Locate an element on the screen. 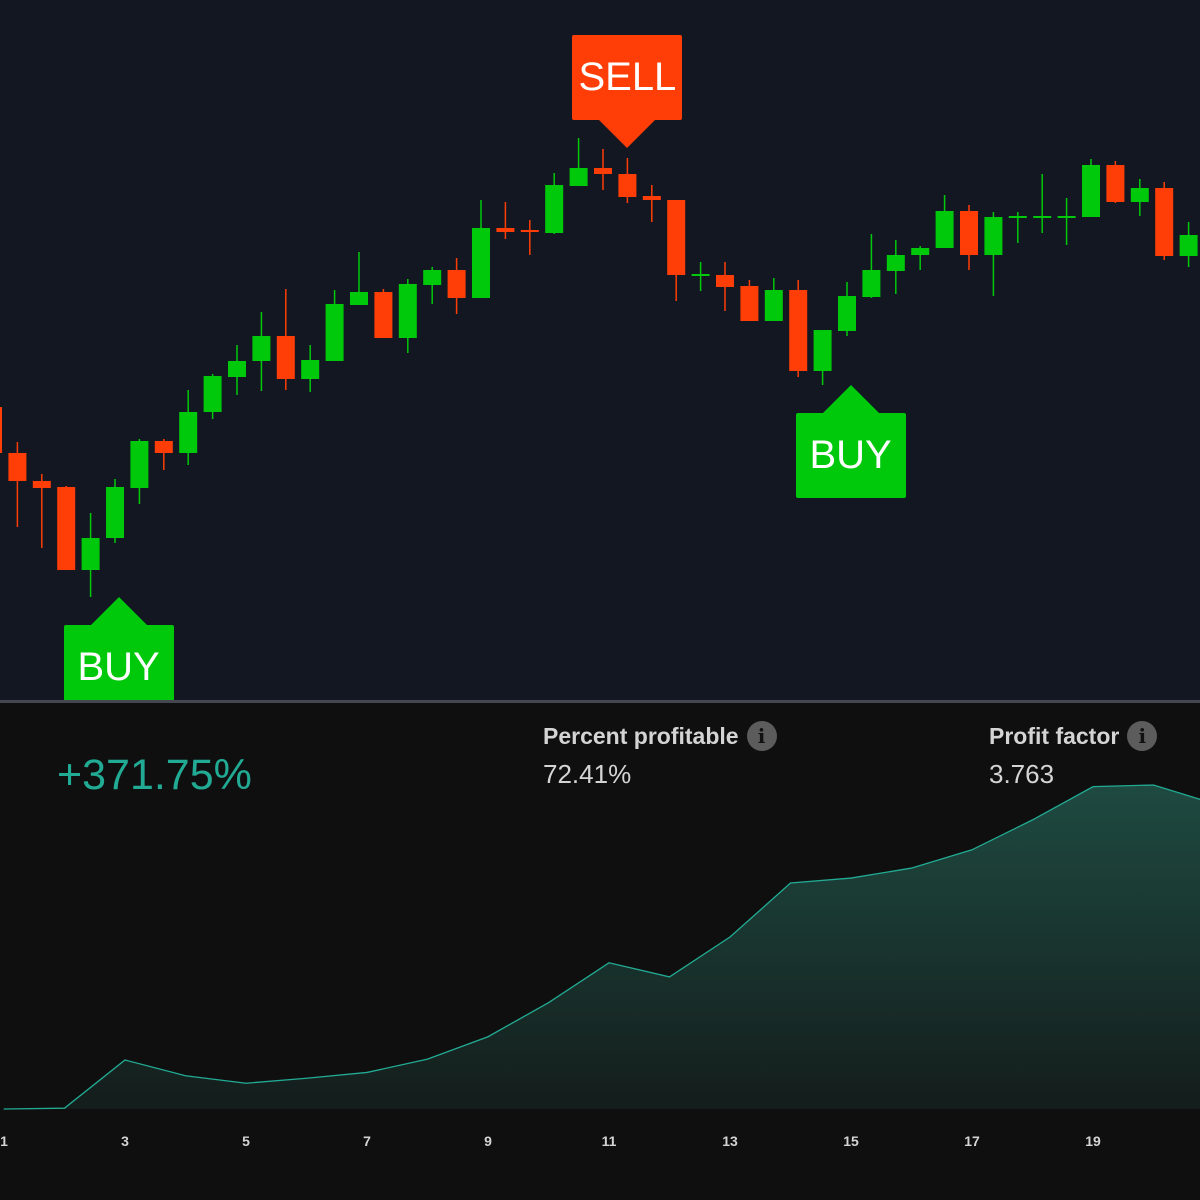 The height and width of the screenshot is (1200, 1200). x-tick-label: 1 is located at coordinates (4, 1141).